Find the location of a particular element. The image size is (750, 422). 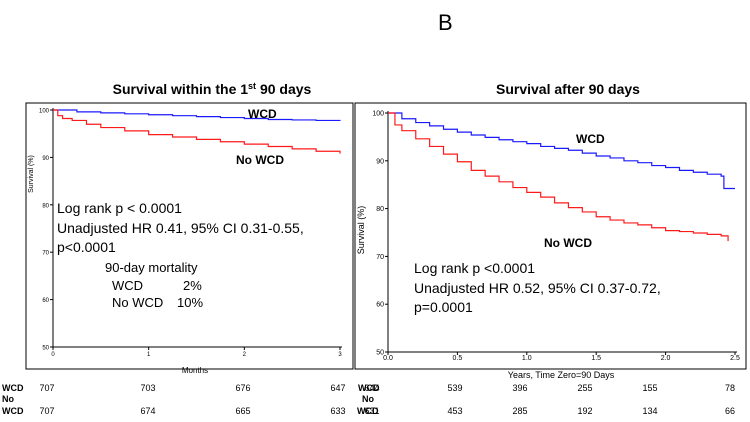

right-risk-value: 192 is located at coordinates (584, 411).